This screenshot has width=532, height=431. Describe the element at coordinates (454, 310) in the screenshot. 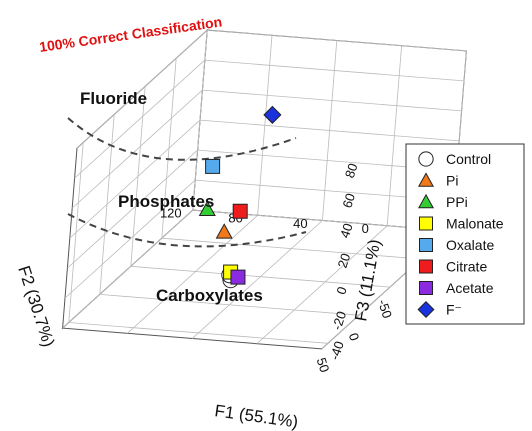

I see `legend-entry-label: F⁻` at that location.